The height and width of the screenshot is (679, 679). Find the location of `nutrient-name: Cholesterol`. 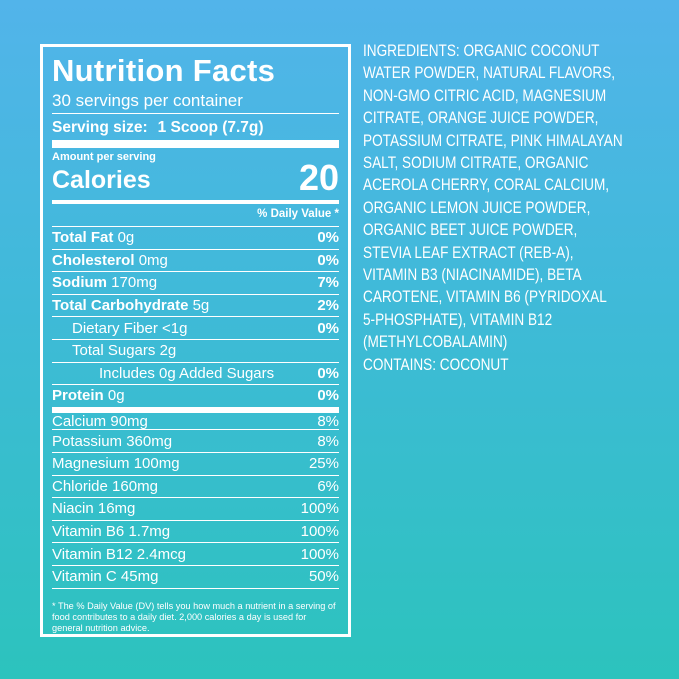

nutrient-name: Cholesterol is located at coordinates (93, 260).